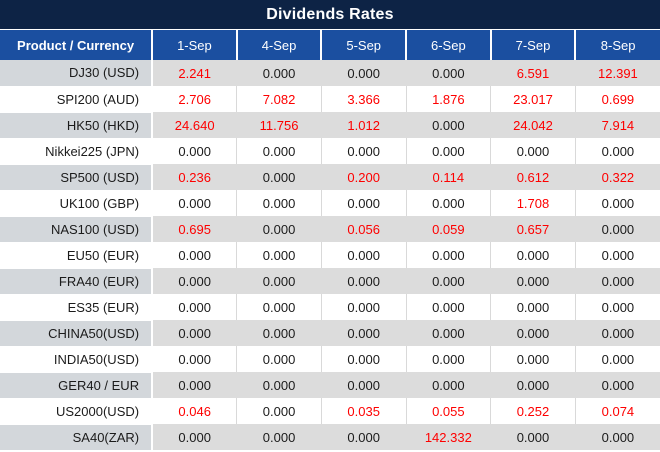  Describe the element at coordinates (533, 99) in the screenshot. I see `rate-value-cell: 23.017` at that location.